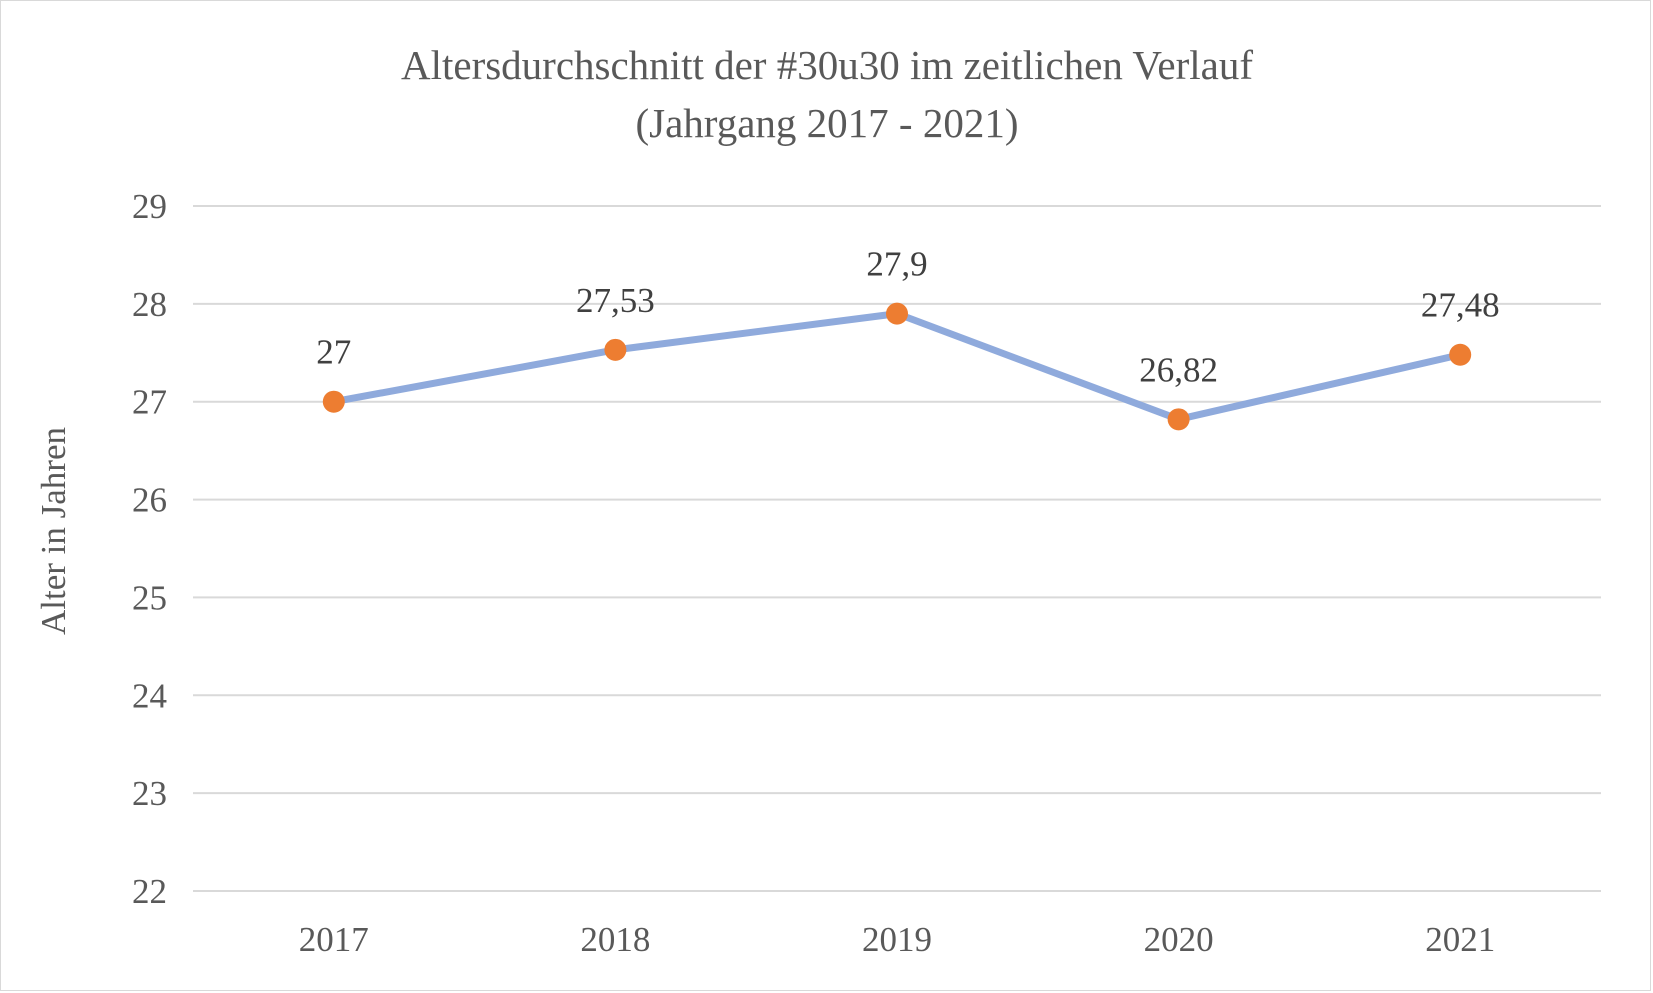  What do you see at coordinates (53, 531) in the screenshot?
I see `y-axis-title: Alter in Jahren` at bounding box center [53, 531].